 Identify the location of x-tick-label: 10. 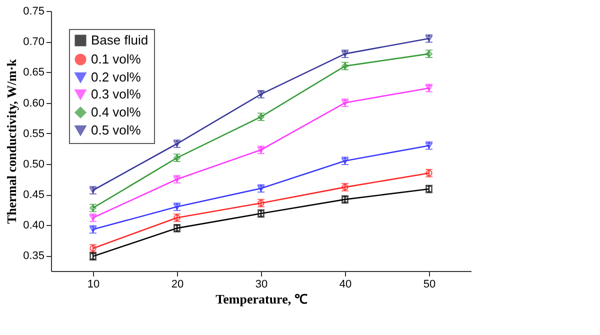
(93, 284).